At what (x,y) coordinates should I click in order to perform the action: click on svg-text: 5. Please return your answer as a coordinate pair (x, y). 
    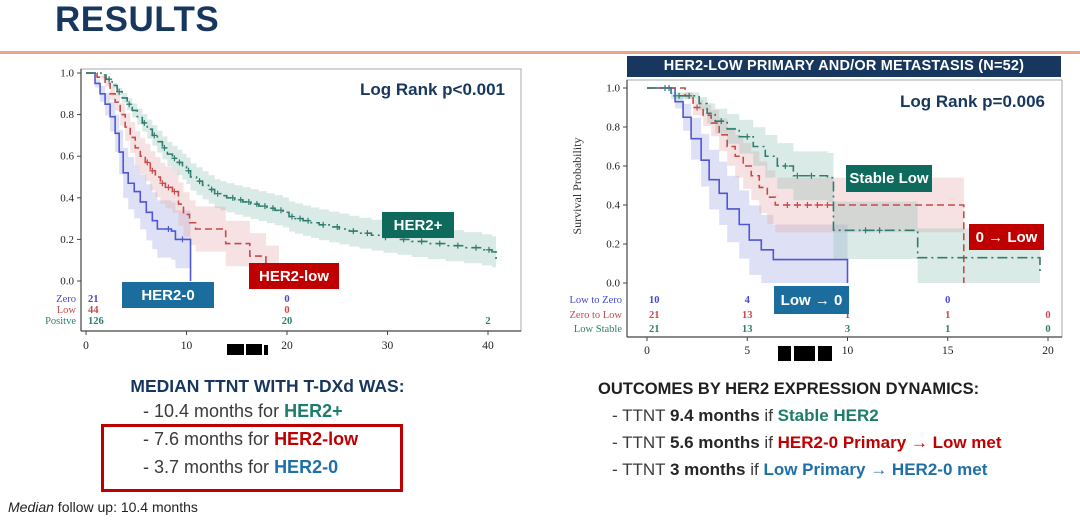
    Looking at the image, I should click on (747, 351).